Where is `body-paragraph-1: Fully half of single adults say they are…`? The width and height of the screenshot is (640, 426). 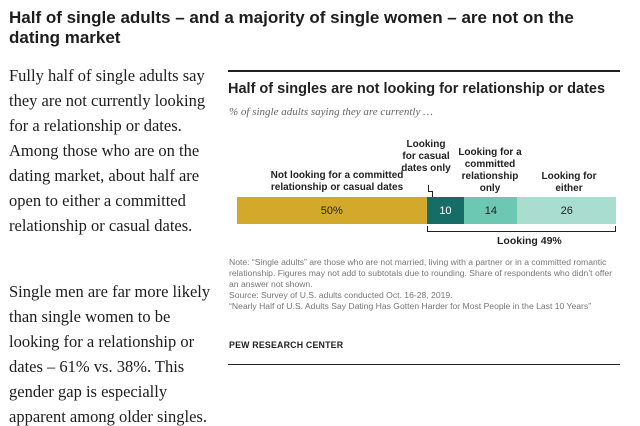
body-paragraph-1: Fully half of single adults say they are… is located at coordinates (107, 150).